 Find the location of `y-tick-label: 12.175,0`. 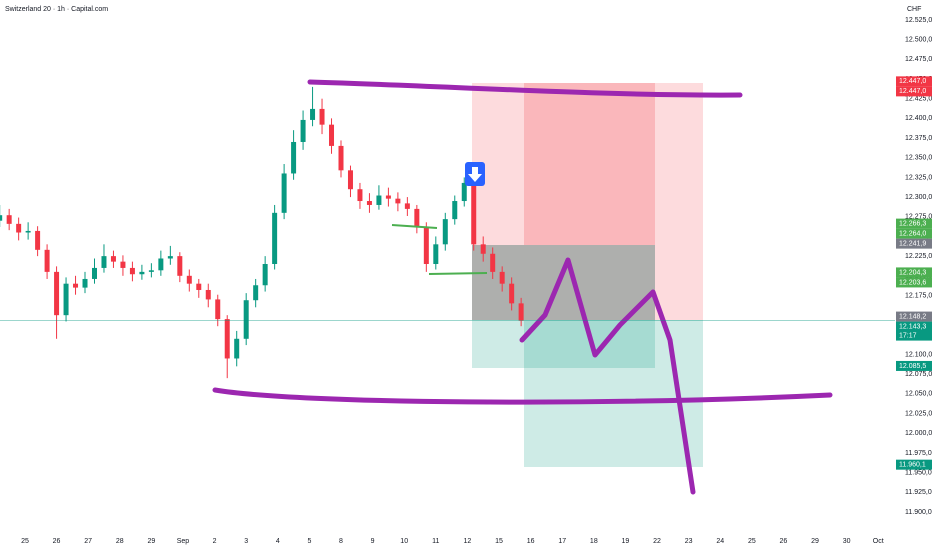

y-tick-label: 12.175,0 is located at coordinates (918, 295).